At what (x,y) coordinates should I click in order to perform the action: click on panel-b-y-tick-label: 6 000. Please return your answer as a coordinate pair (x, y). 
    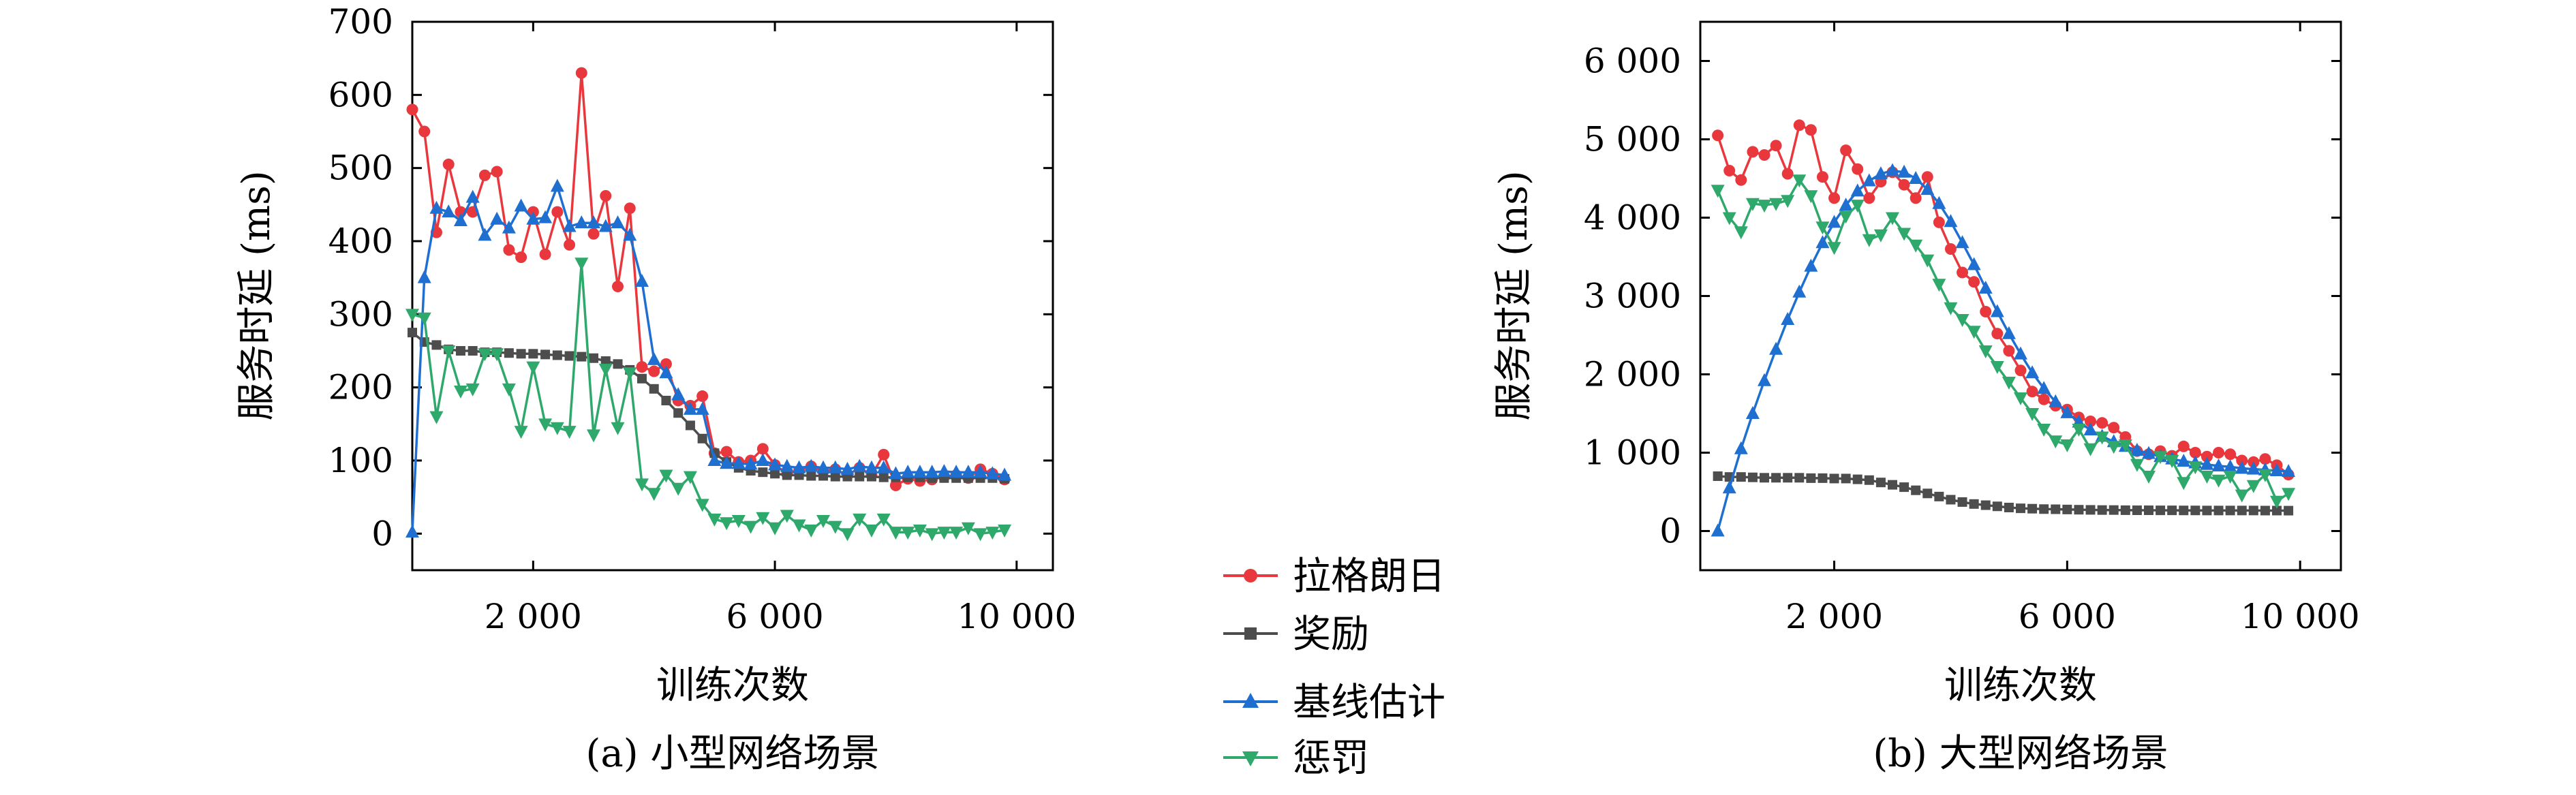
    Looking at the image, I should click on (1632, 61).